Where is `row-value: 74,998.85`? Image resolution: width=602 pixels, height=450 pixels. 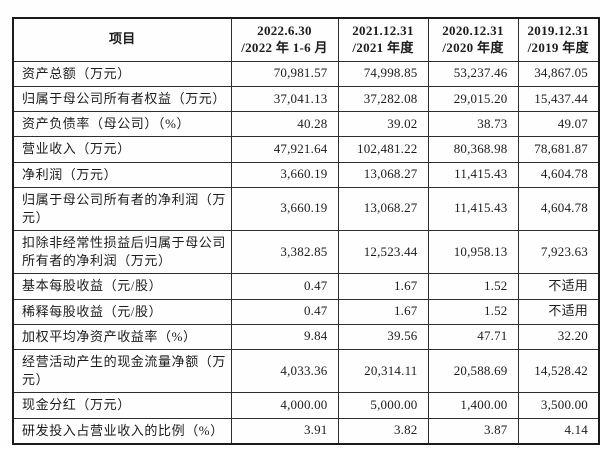 row-value: 74,998.85 is located at coordinates (383, 73).